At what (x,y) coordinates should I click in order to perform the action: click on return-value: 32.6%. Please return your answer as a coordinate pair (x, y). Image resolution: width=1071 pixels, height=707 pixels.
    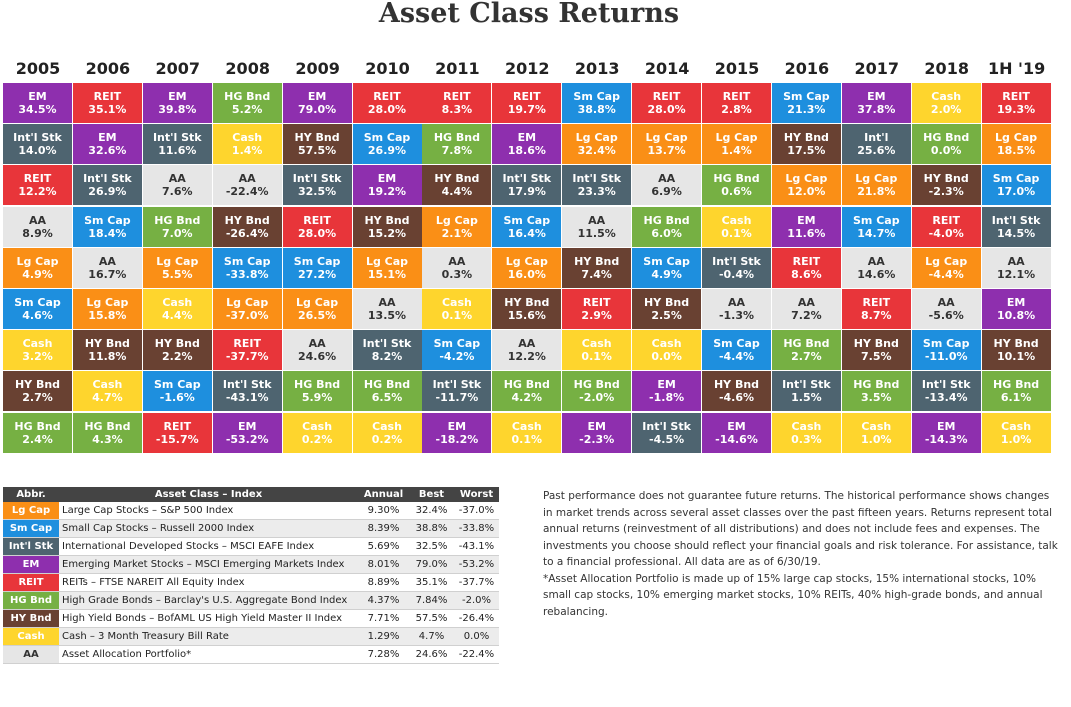
    Looking at the image, I should click on (107, 151).